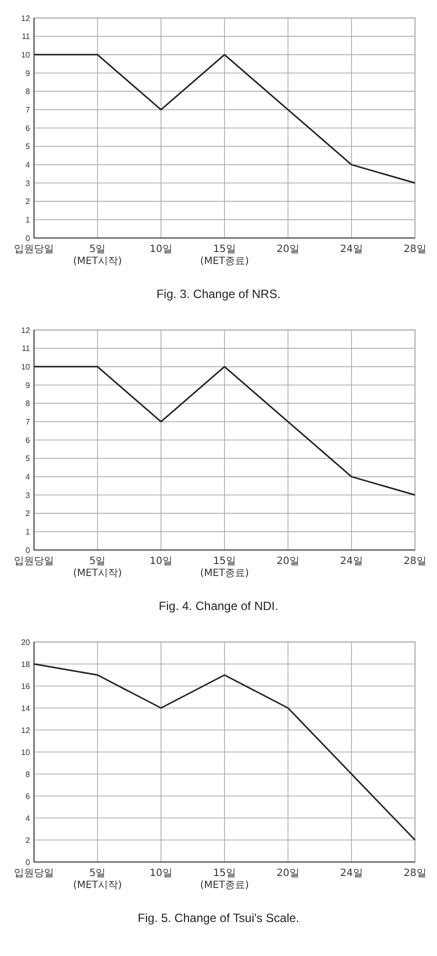 Image resolution: width=437 pixels, height=956 pixels. What do you see at coordinates (26, 664) in the screenshot?
I see `y-tick-label: 18` at bounding box center [26, 664].